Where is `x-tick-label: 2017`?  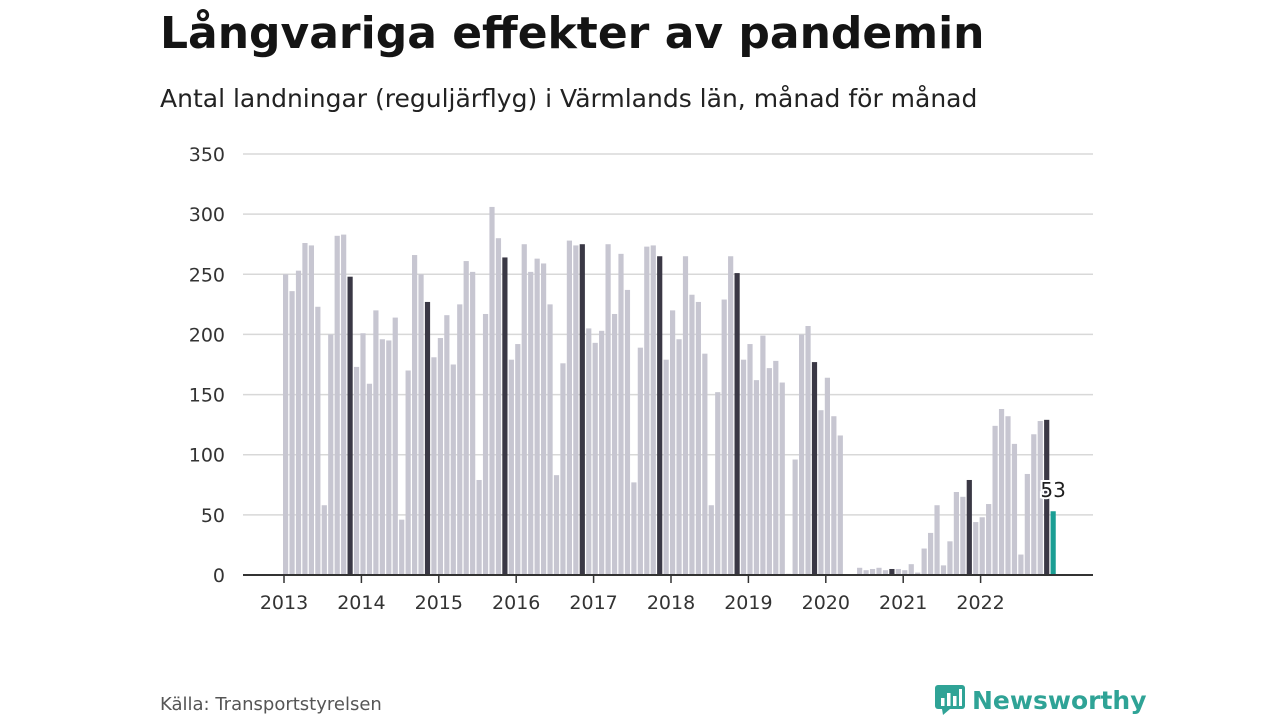 x-tick-label: 2017 is located at coordinates (593, 603).